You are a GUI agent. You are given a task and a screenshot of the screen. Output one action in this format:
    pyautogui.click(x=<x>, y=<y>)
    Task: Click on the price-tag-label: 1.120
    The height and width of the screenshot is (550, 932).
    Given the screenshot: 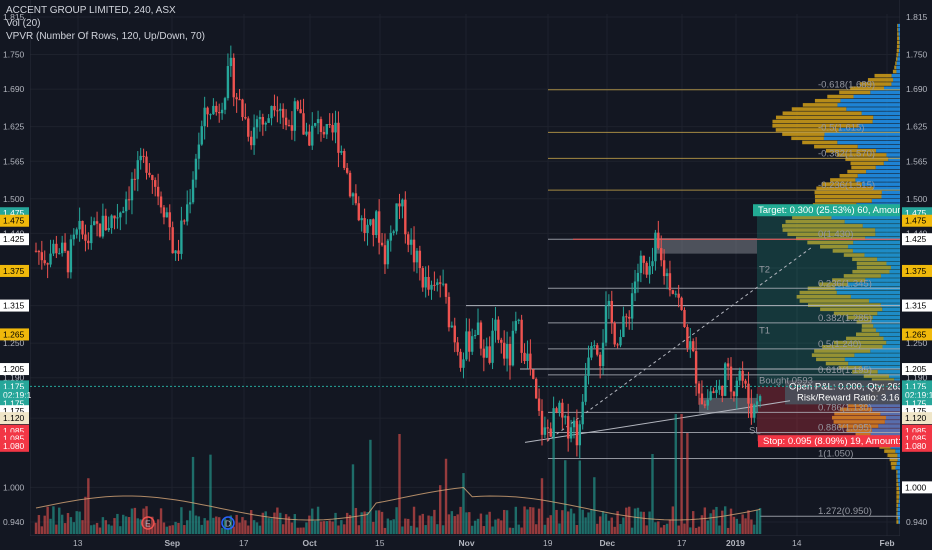 What is the action you would take?
    pyautogui.click(x=916, y=418)
    